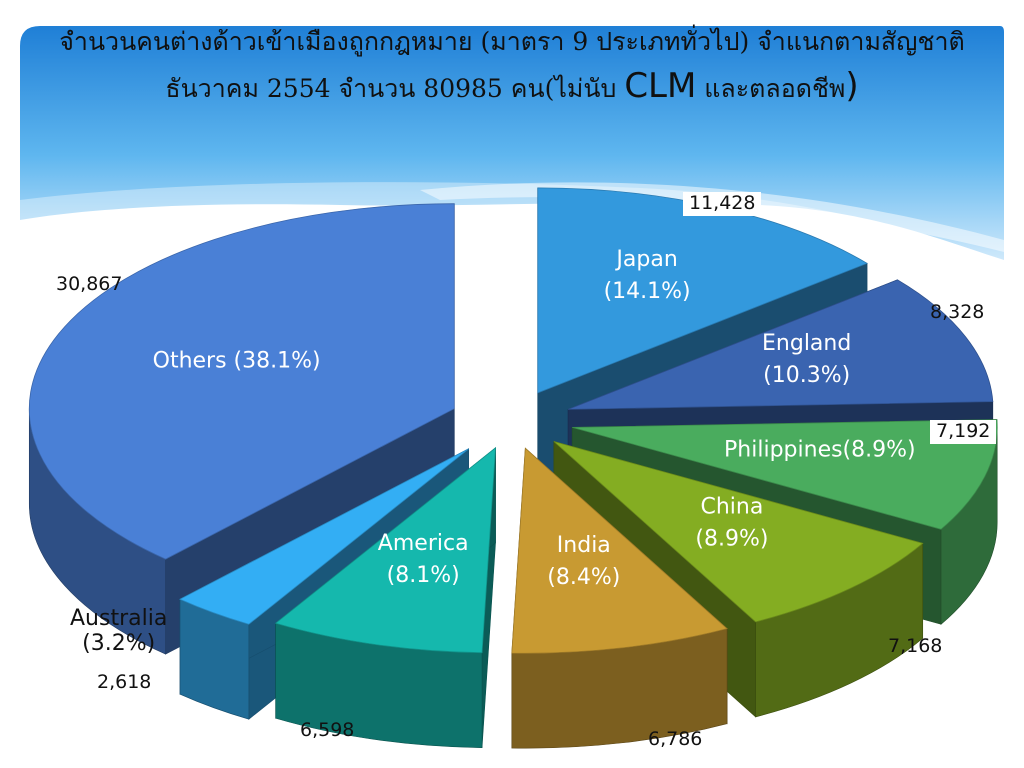  Describe the element at coordinates (584, 545) in the screenshot. I see `slice-label-india-line-0: India` at that location.